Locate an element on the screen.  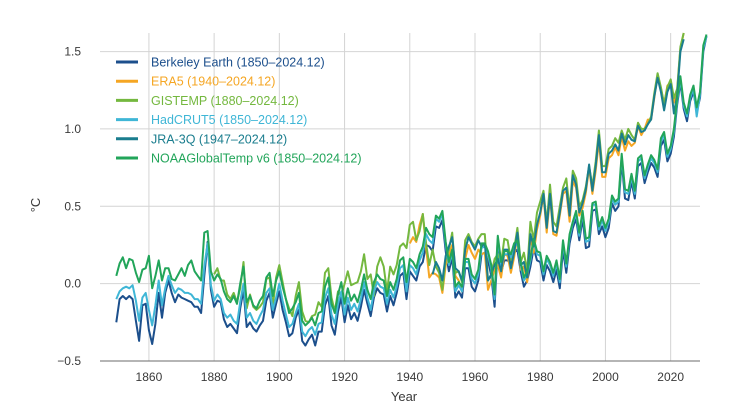
y-axis-title: °C is located at coordinates (35, 205).